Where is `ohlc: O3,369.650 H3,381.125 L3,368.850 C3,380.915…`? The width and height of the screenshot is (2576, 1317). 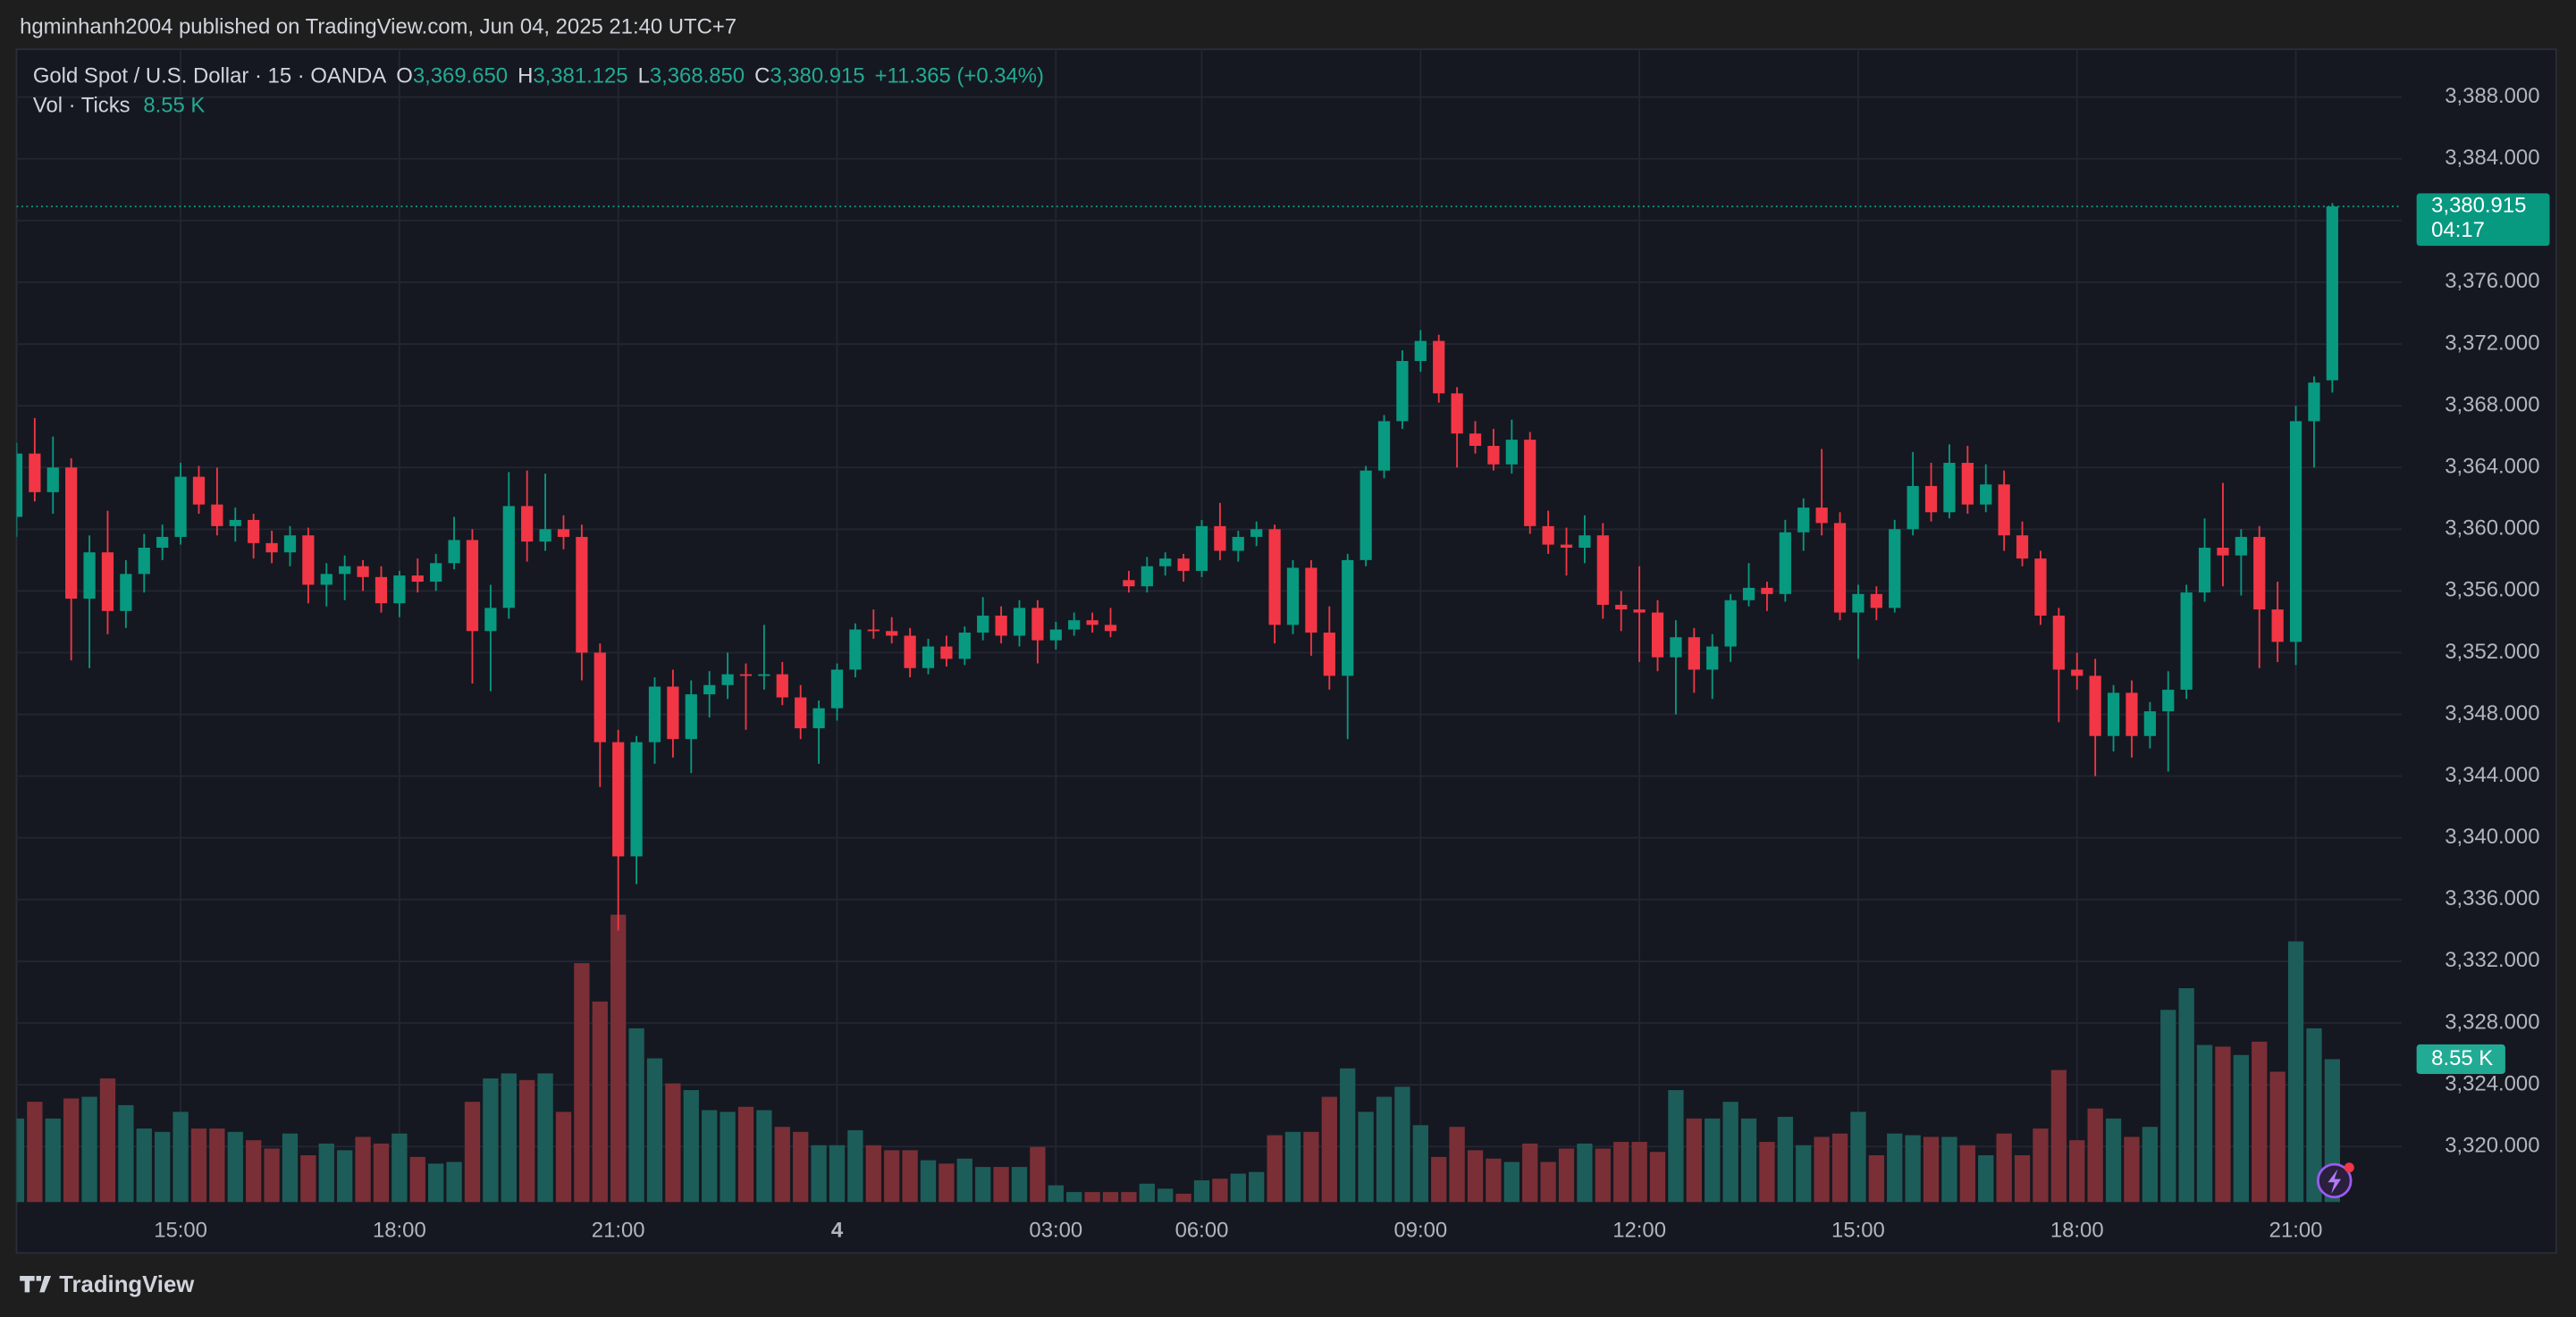
ohlc: O3,369.650 H3,381.125 L3,368.850 C3,380.915… is located at coordinates (720, 76).